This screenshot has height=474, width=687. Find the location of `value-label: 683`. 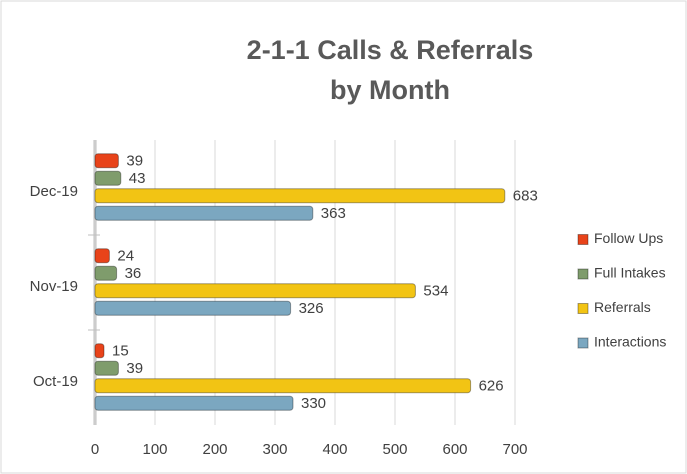

value-label: 683 is located at coordinates (525, 196).